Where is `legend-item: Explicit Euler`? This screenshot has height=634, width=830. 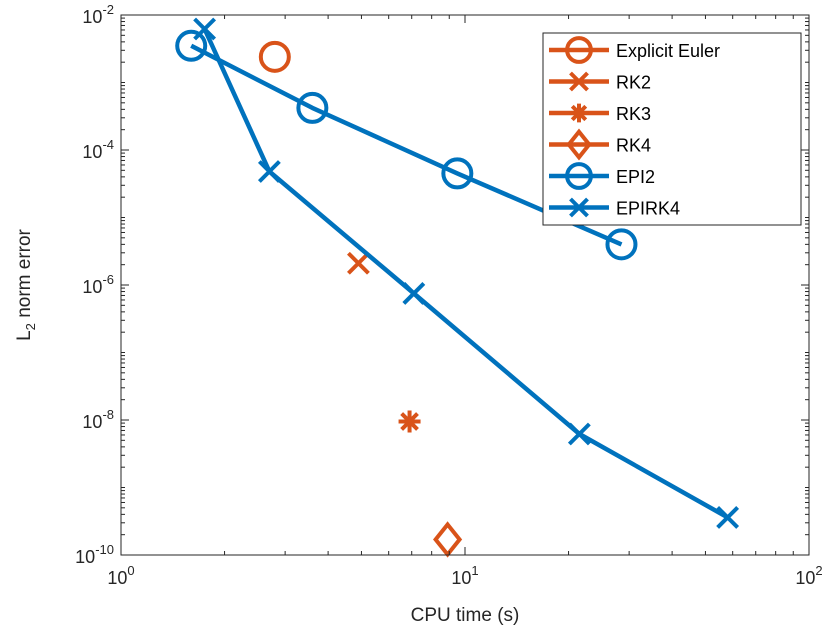 legend-item: Explicit Euler is located at coordinates (634, 50).